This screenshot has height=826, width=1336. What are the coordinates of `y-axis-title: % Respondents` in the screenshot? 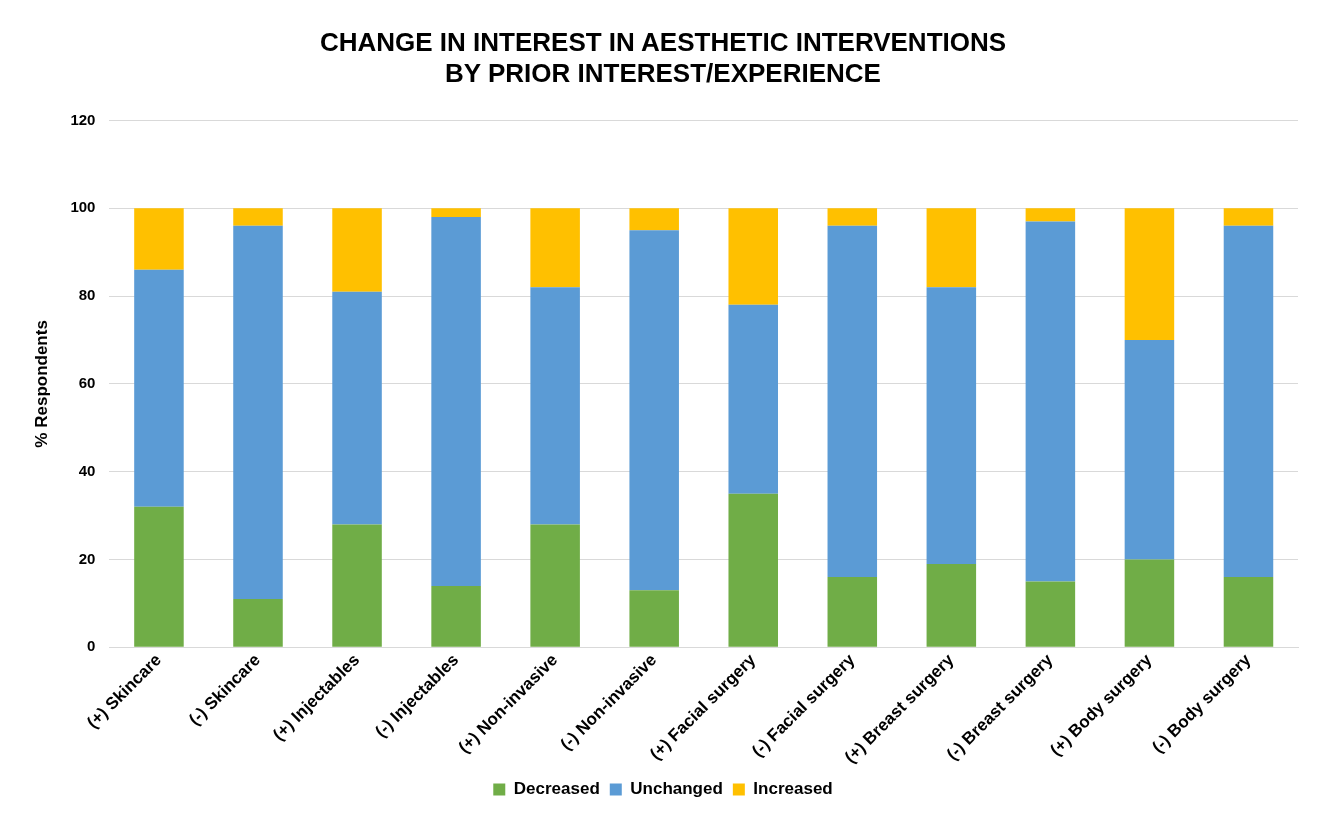 It's located at (41, 384).